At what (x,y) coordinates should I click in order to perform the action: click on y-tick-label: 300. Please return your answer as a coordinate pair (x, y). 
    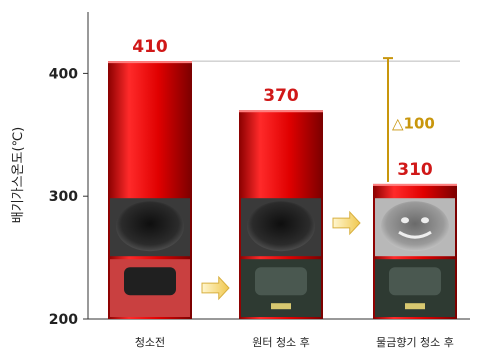
    Looking at the image, I should click on (63, 197).